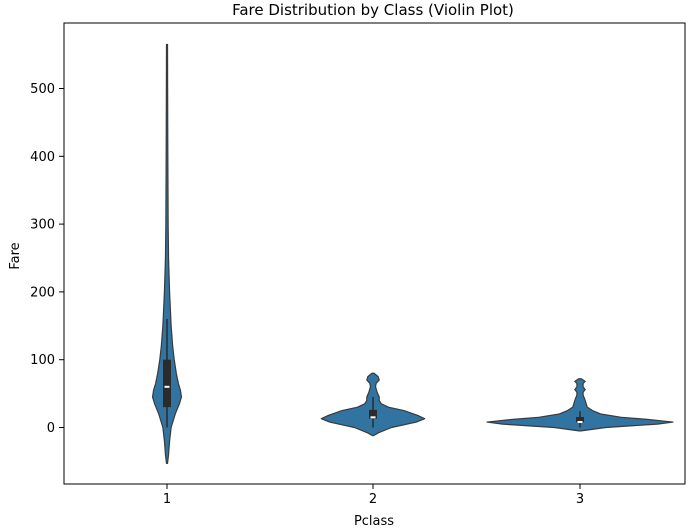  I want to click on box-plots, so click(373, 373).